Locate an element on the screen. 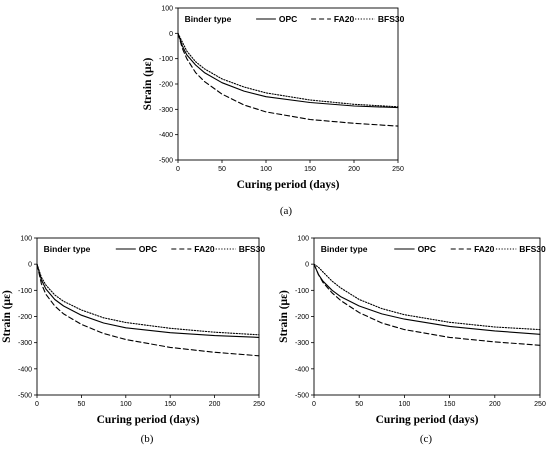 This screenshot has width=550, height=450. panel-caption: (c) is located at coordinates (426, 439).